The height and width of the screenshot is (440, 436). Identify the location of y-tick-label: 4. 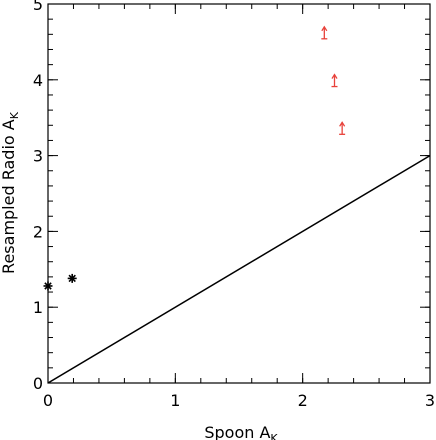
(38, 80).